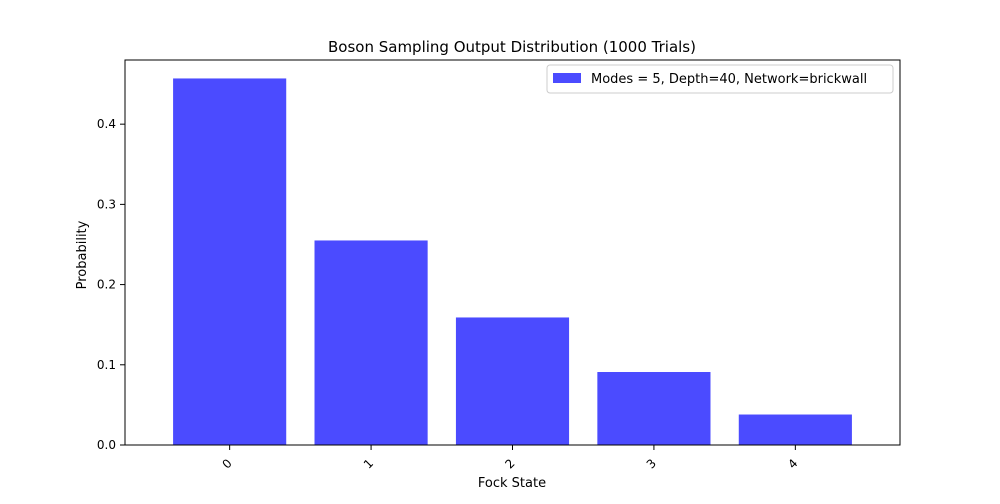 The width and height of the screenshot is (1000, 504). What do you see at coordinates (368, 463) in the screenshot?
I see `x-tick-label: 1` at bounding box center [368, 463].